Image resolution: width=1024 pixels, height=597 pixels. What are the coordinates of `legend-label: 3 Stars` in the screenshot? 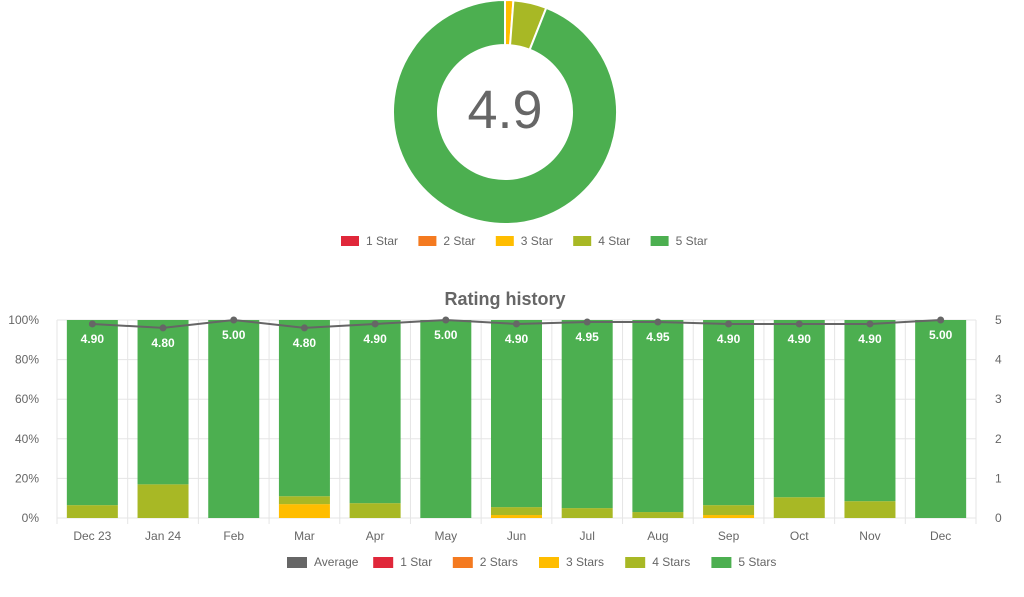 It's located at (585, 562).